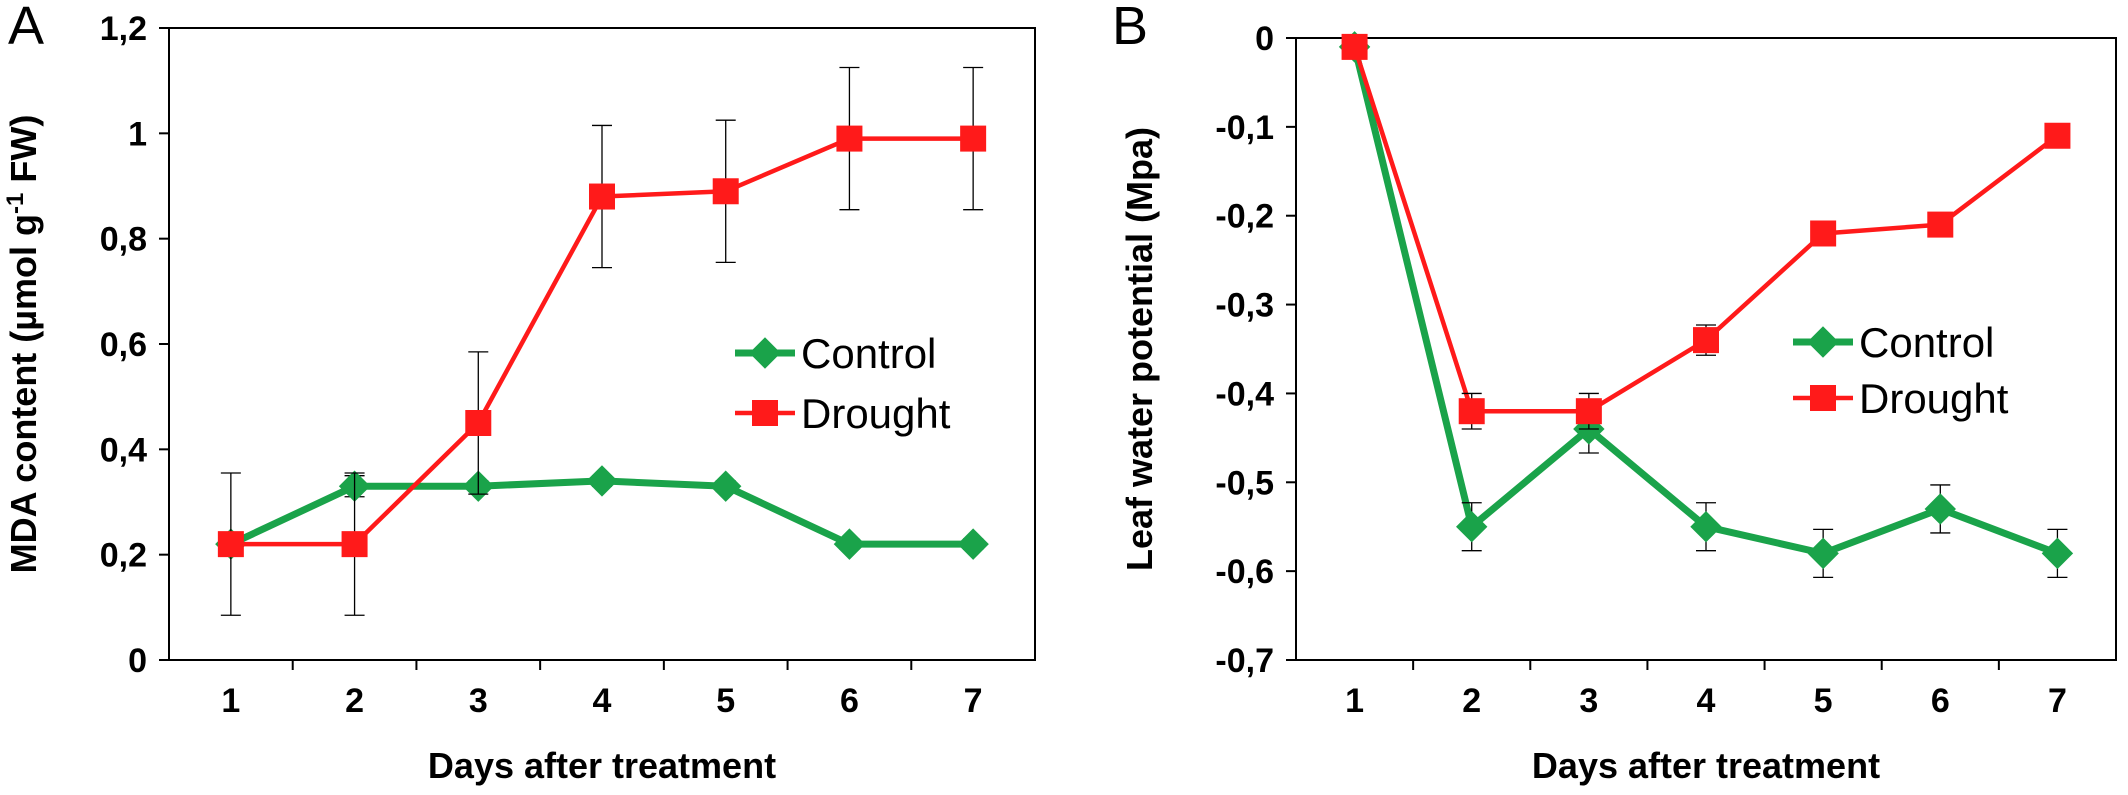 The width and height of the screenshot is (2128, 795). Describe the element at coordinates (868, 353) in the screenshot. I see `panel-a-legend-label: Control` at that location.